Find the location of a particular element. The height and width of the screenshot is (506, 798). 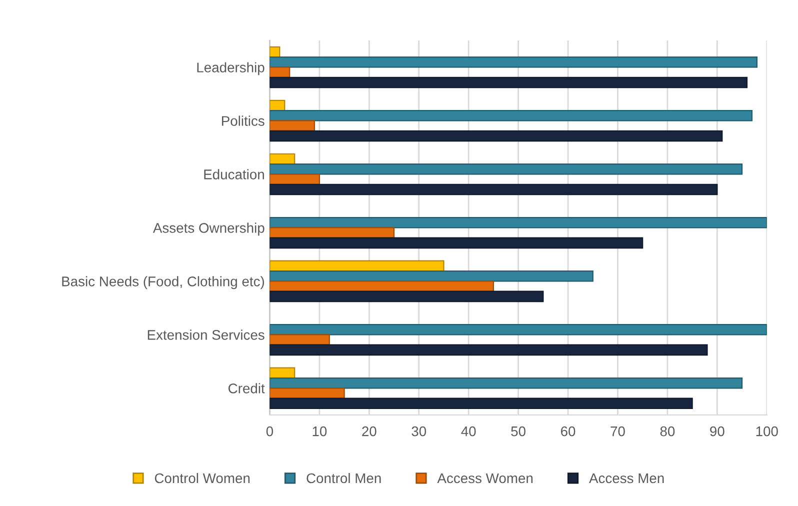

legend-label: Control Men is located at coordinates (343, 478).